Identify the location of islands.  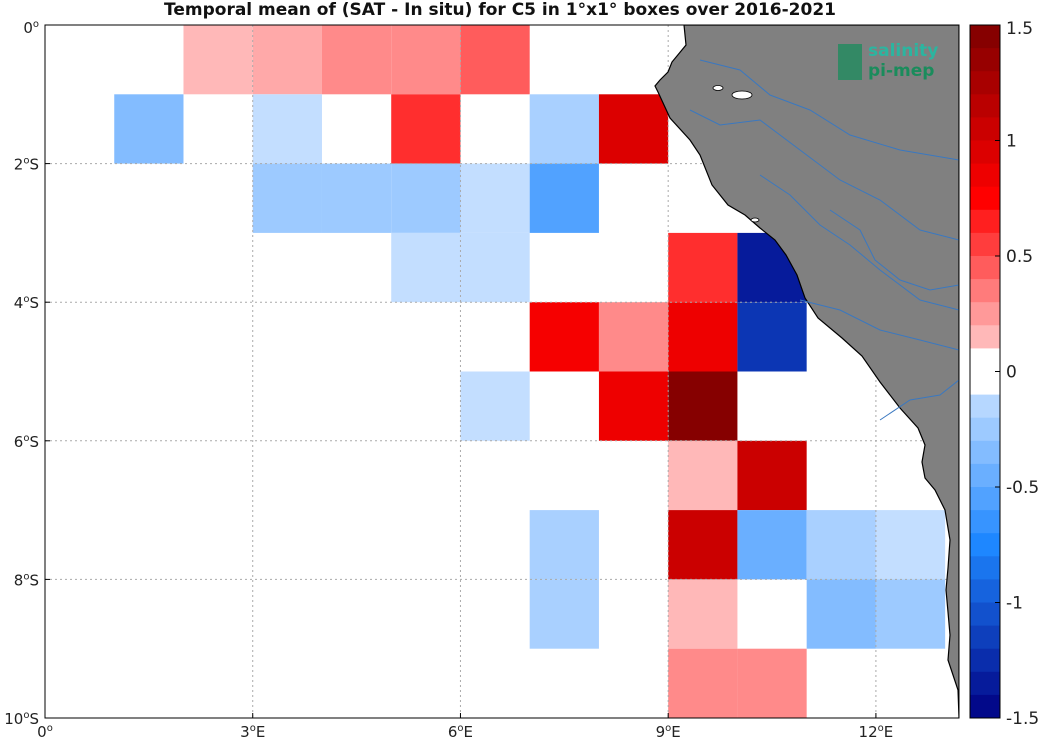
(736, 154).